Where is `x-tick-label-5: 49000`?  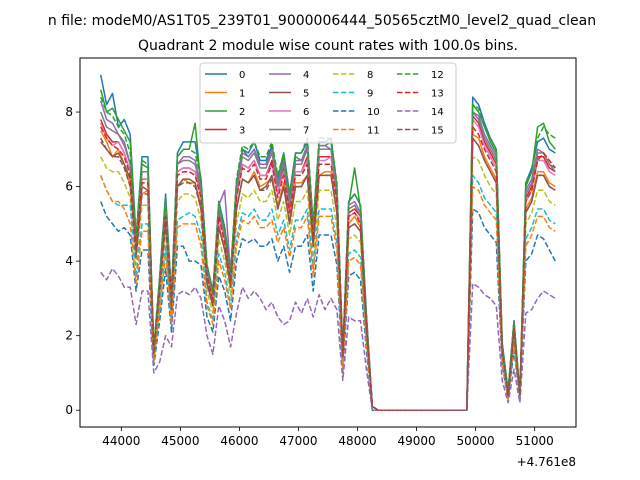 x-tick-label-5: 49000 is located at coordinates (416, 441).